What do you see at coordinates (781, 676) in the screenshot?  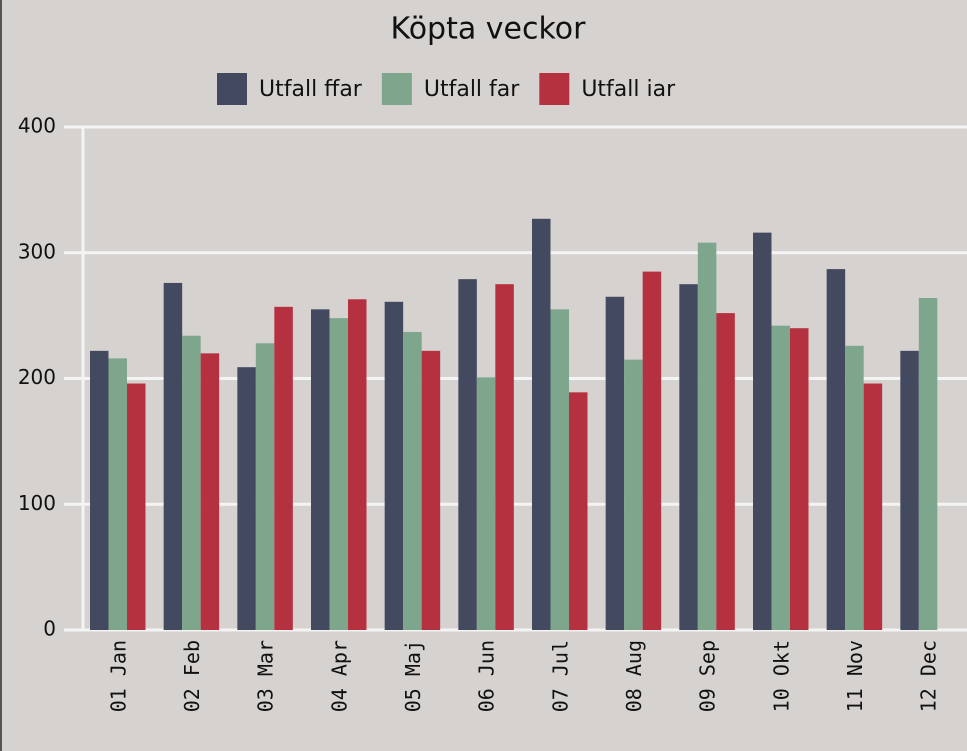 I see `x-tick-label: 10 Okt` at bounding box center [781, 676].